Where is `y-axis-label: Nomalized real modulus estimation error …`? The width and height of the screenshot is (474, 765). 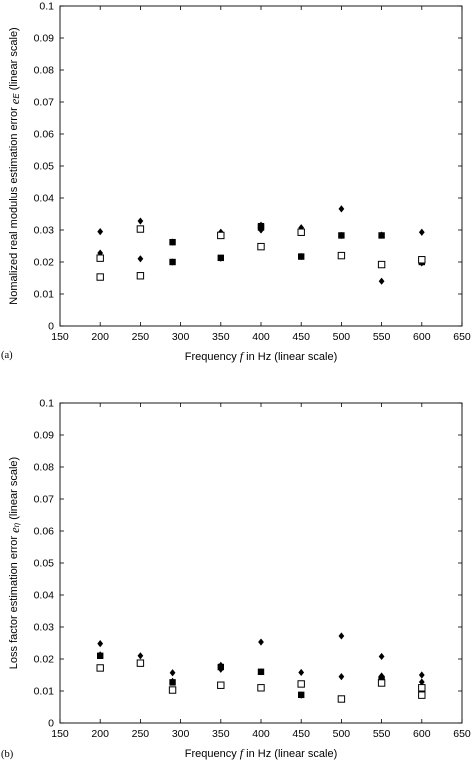 y-axis-label: Nomalized real modulus estimation error … is located at coordinates (15, 165).